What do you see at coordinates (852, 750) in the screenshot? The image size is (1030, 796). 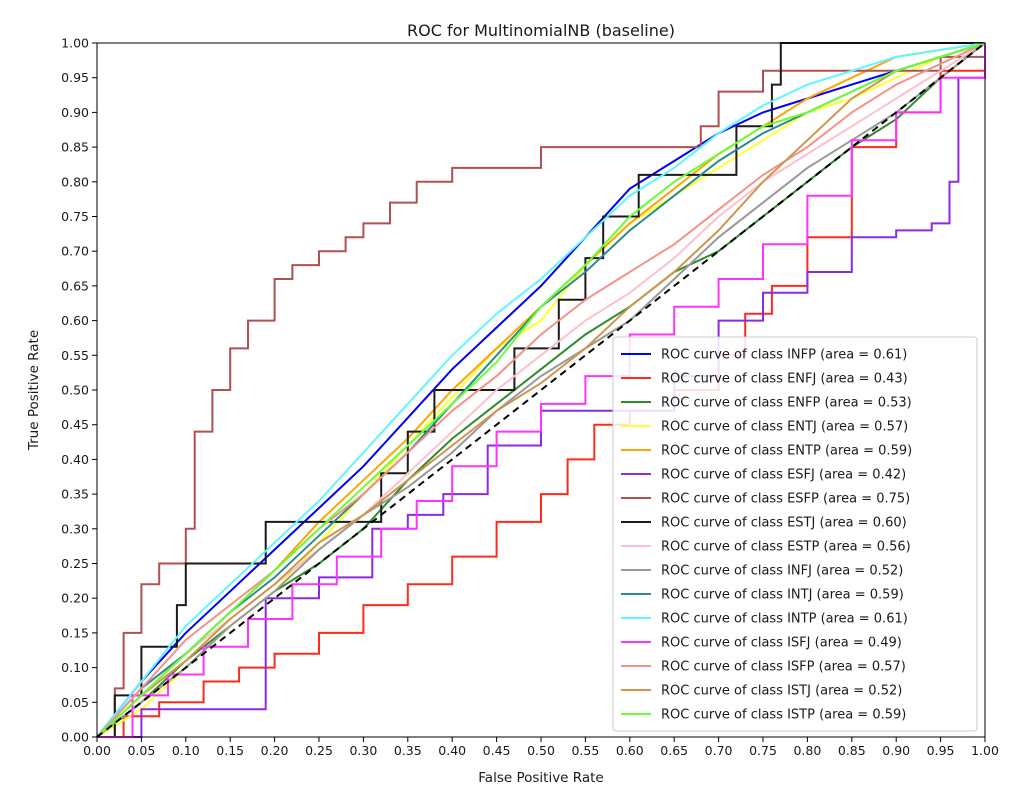 I see `x-tick-label: 0.85` at bounding box center [852, 750].